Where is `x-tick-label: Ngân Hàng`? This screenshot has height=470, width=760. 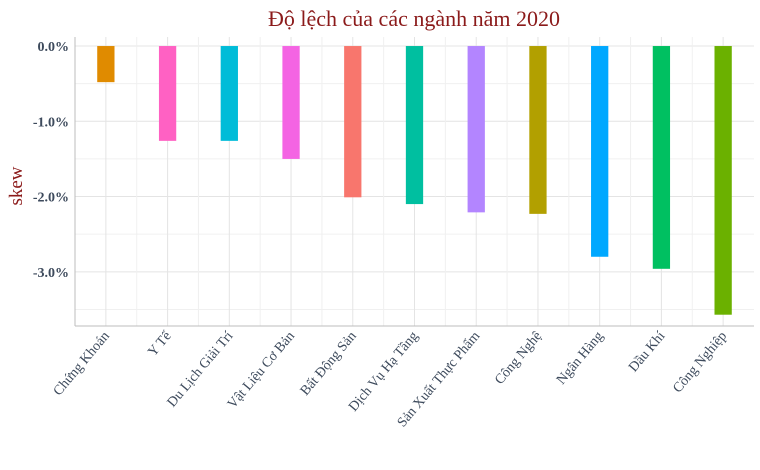
x-tick-label: Ngân Hàng is located at coordinates (580, 358).